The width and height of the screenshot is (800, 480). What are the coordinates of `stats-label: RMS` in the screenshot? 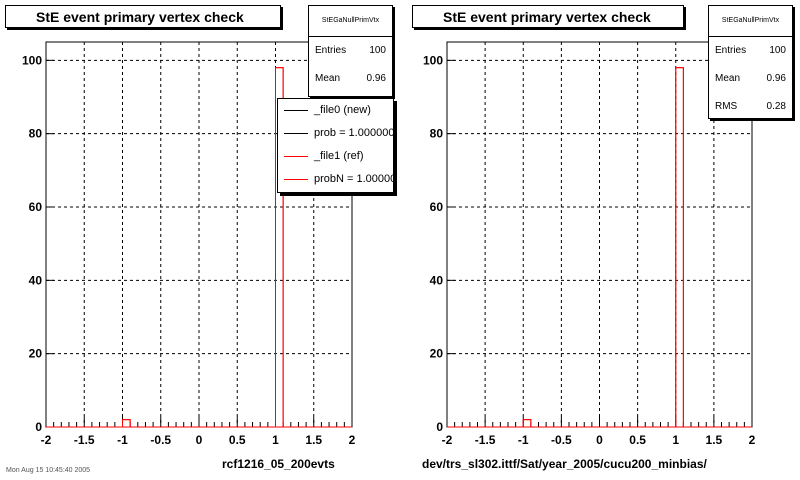 It's located at (726, 106).